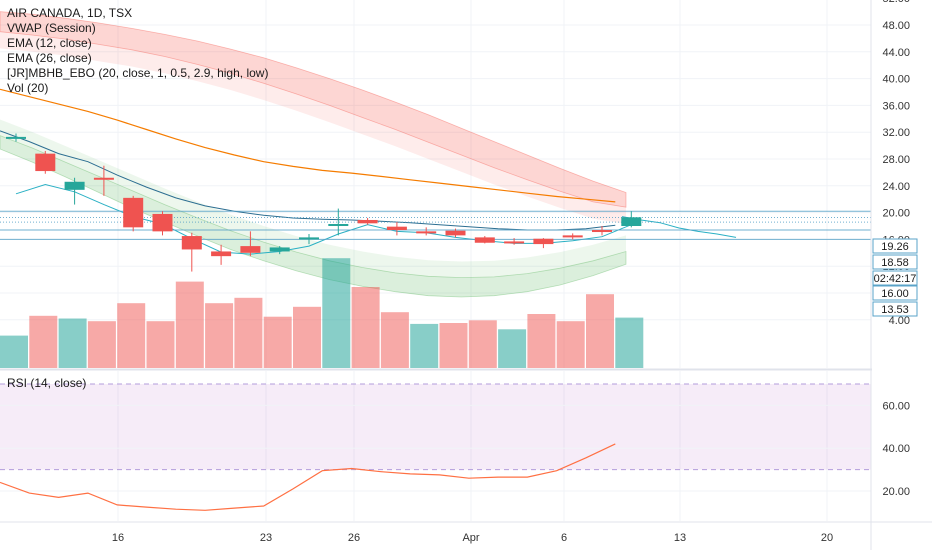 The height and width of the screenshot is (555, 932). What do you see at coordinates (896, 133) in the screenshot?
I see `y-tick-label: 32.00` at bounding box center [896, 133].